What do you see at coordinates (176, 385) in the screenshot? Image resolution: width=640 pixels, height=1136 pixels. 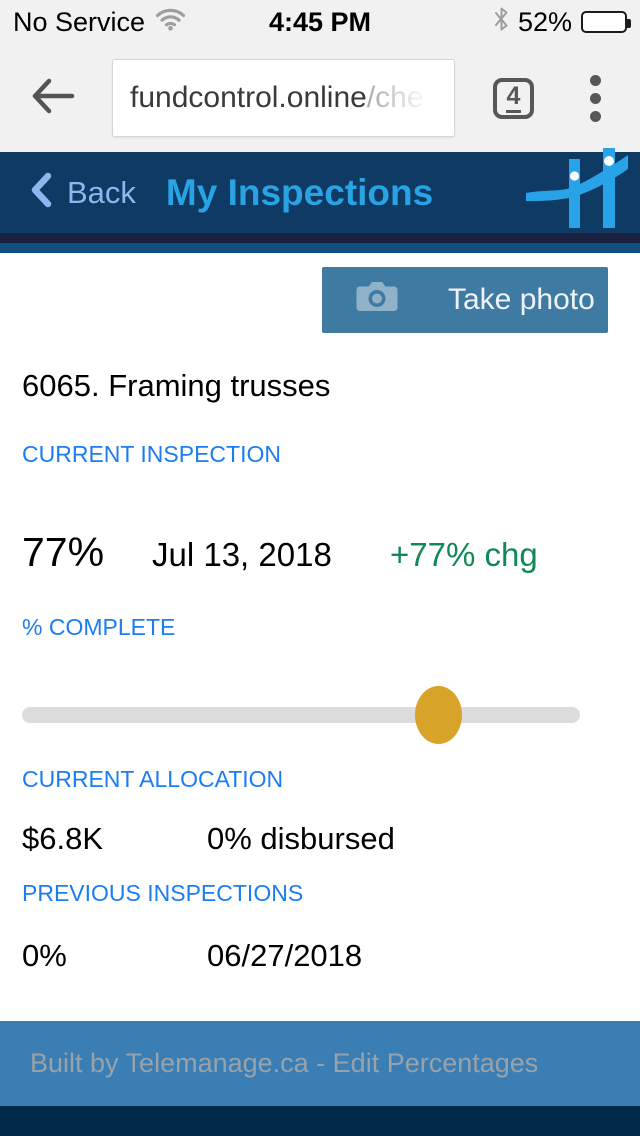 I see `item-title: 6065. Framing trusses` at bounding box center [176, 385].